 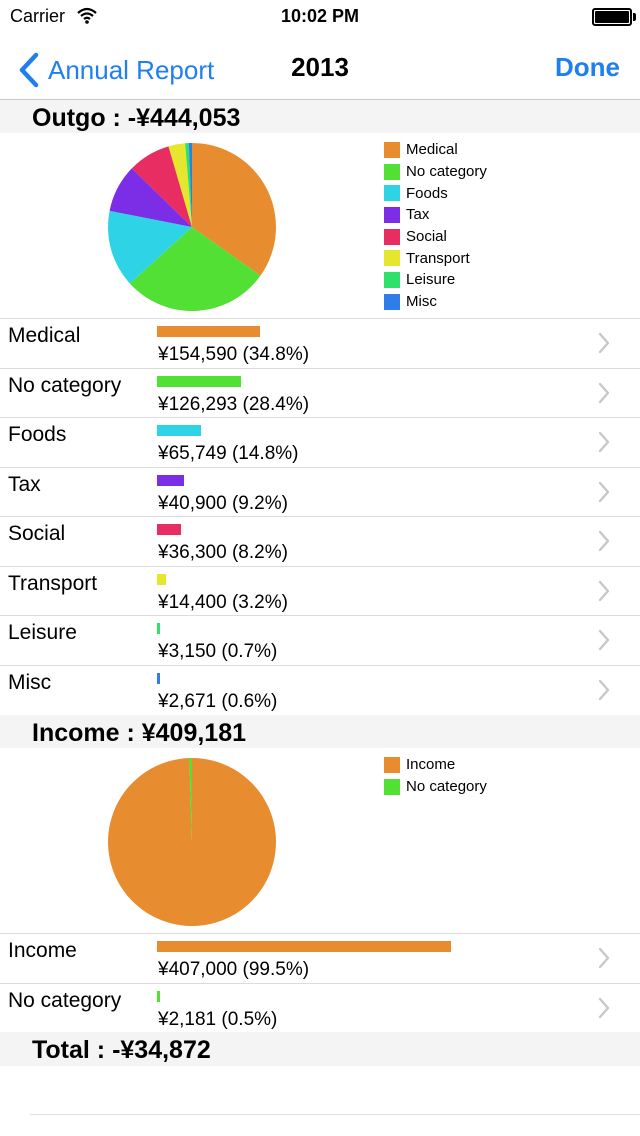 I want to click on done-button: Done, so click(x=587, y=67).